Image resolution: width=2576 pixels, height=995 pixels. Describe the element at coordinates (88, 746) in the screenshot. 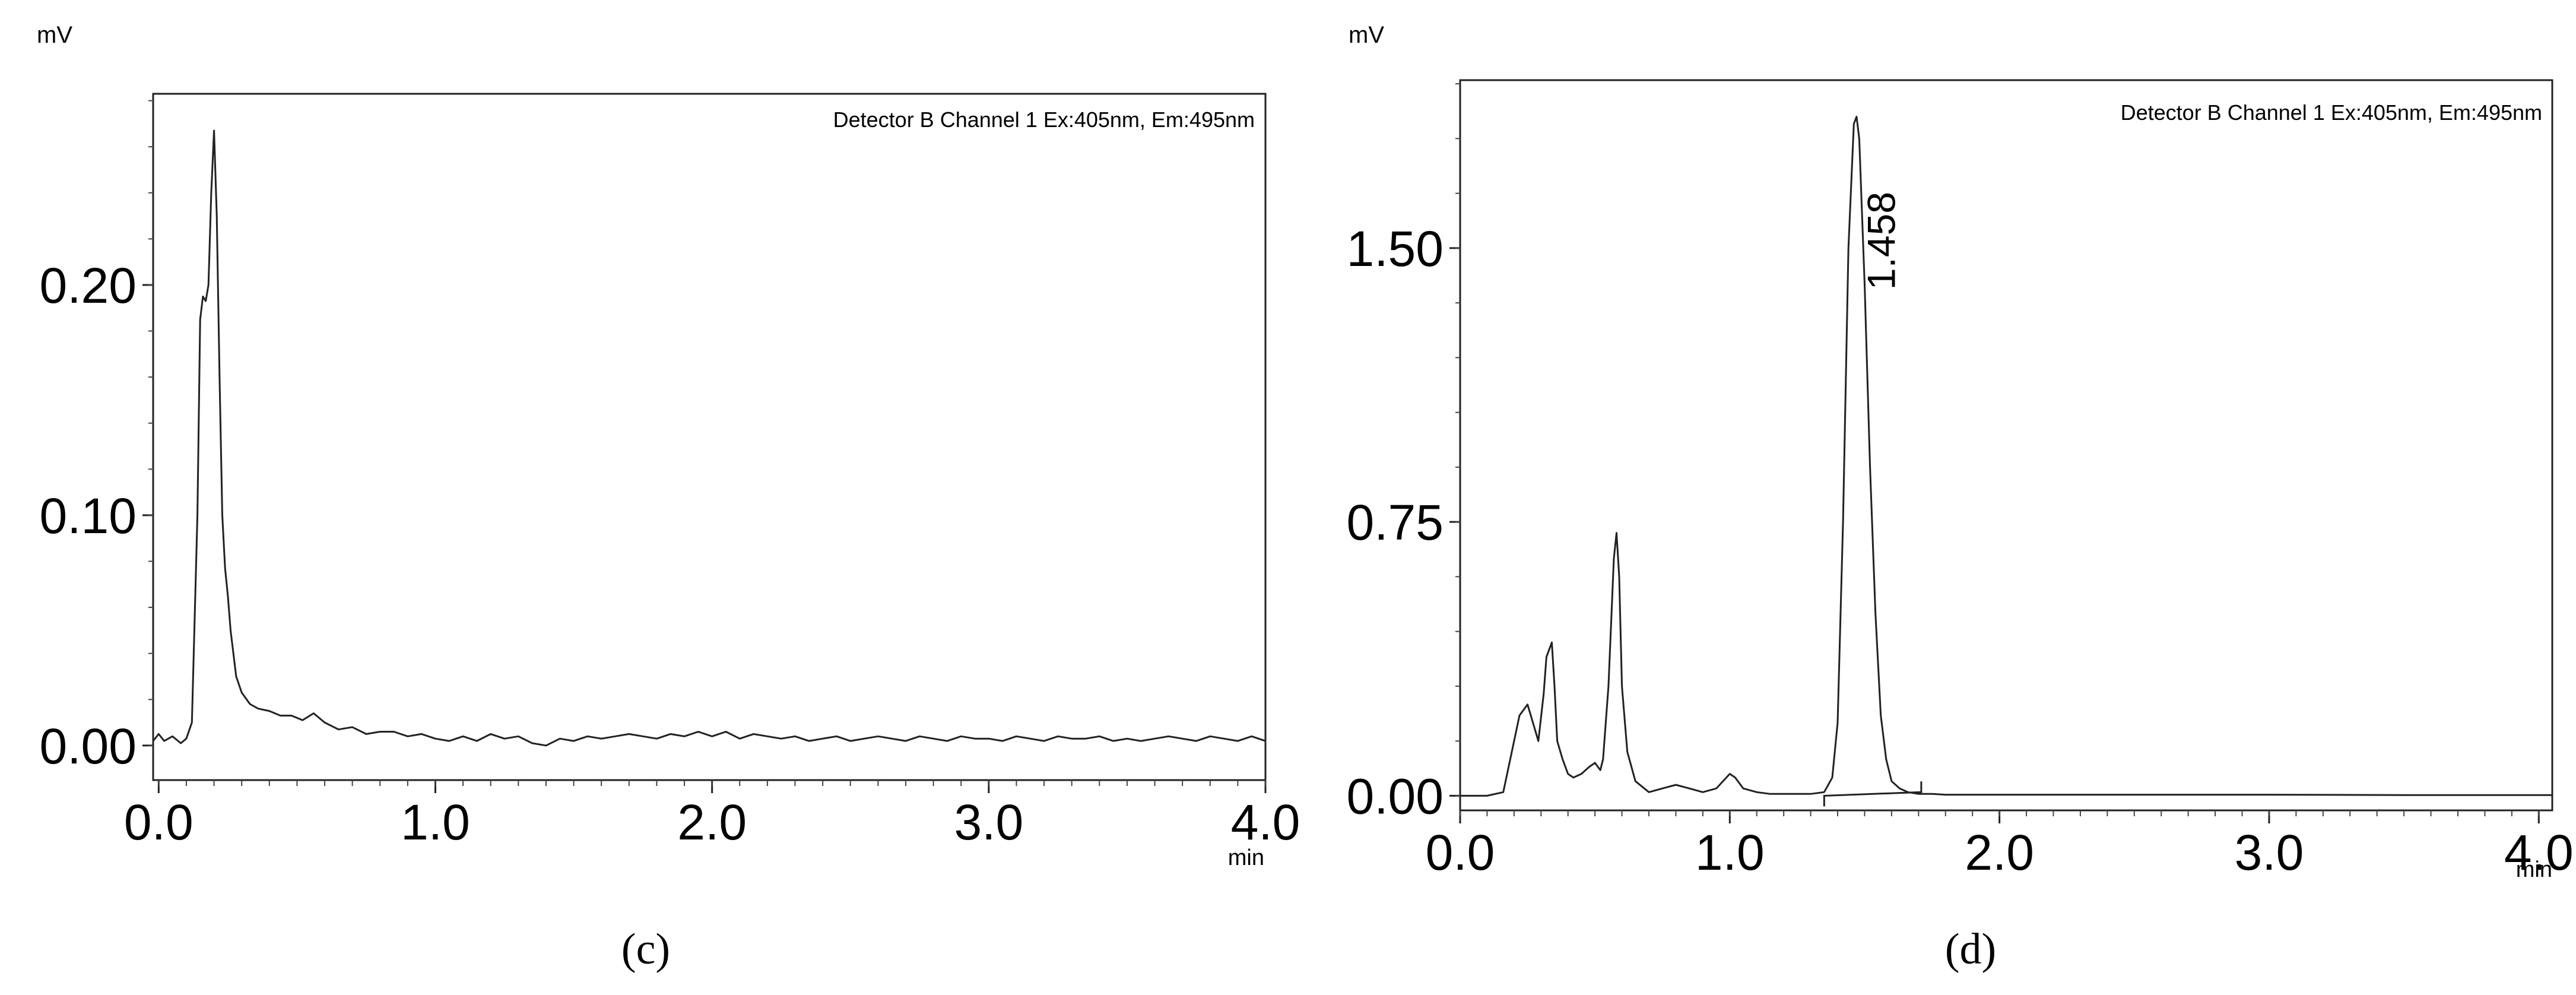

I see `c-y-tick-label: 0.00` at that location.